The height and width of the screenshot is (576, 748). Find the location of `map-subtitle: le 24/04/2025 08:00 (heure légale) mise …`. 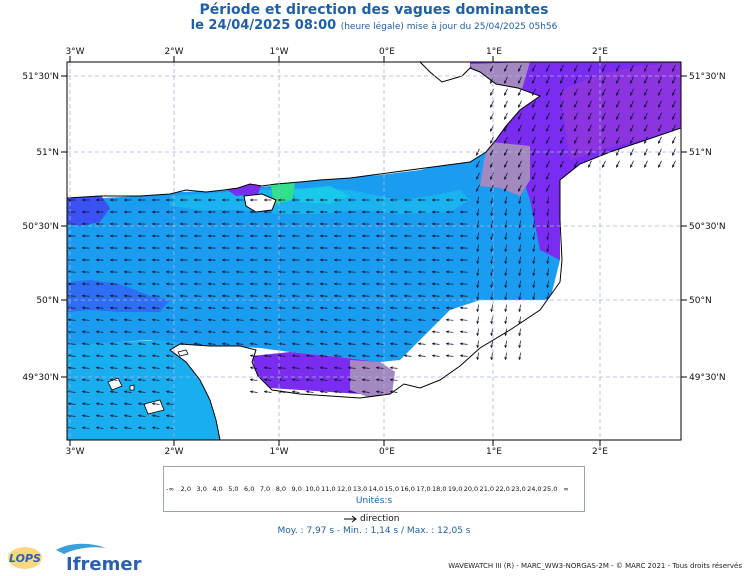

map-subtitle: le 24/04/2025 08:00 (heure légale) mise … is located at coordinates (374, 25).